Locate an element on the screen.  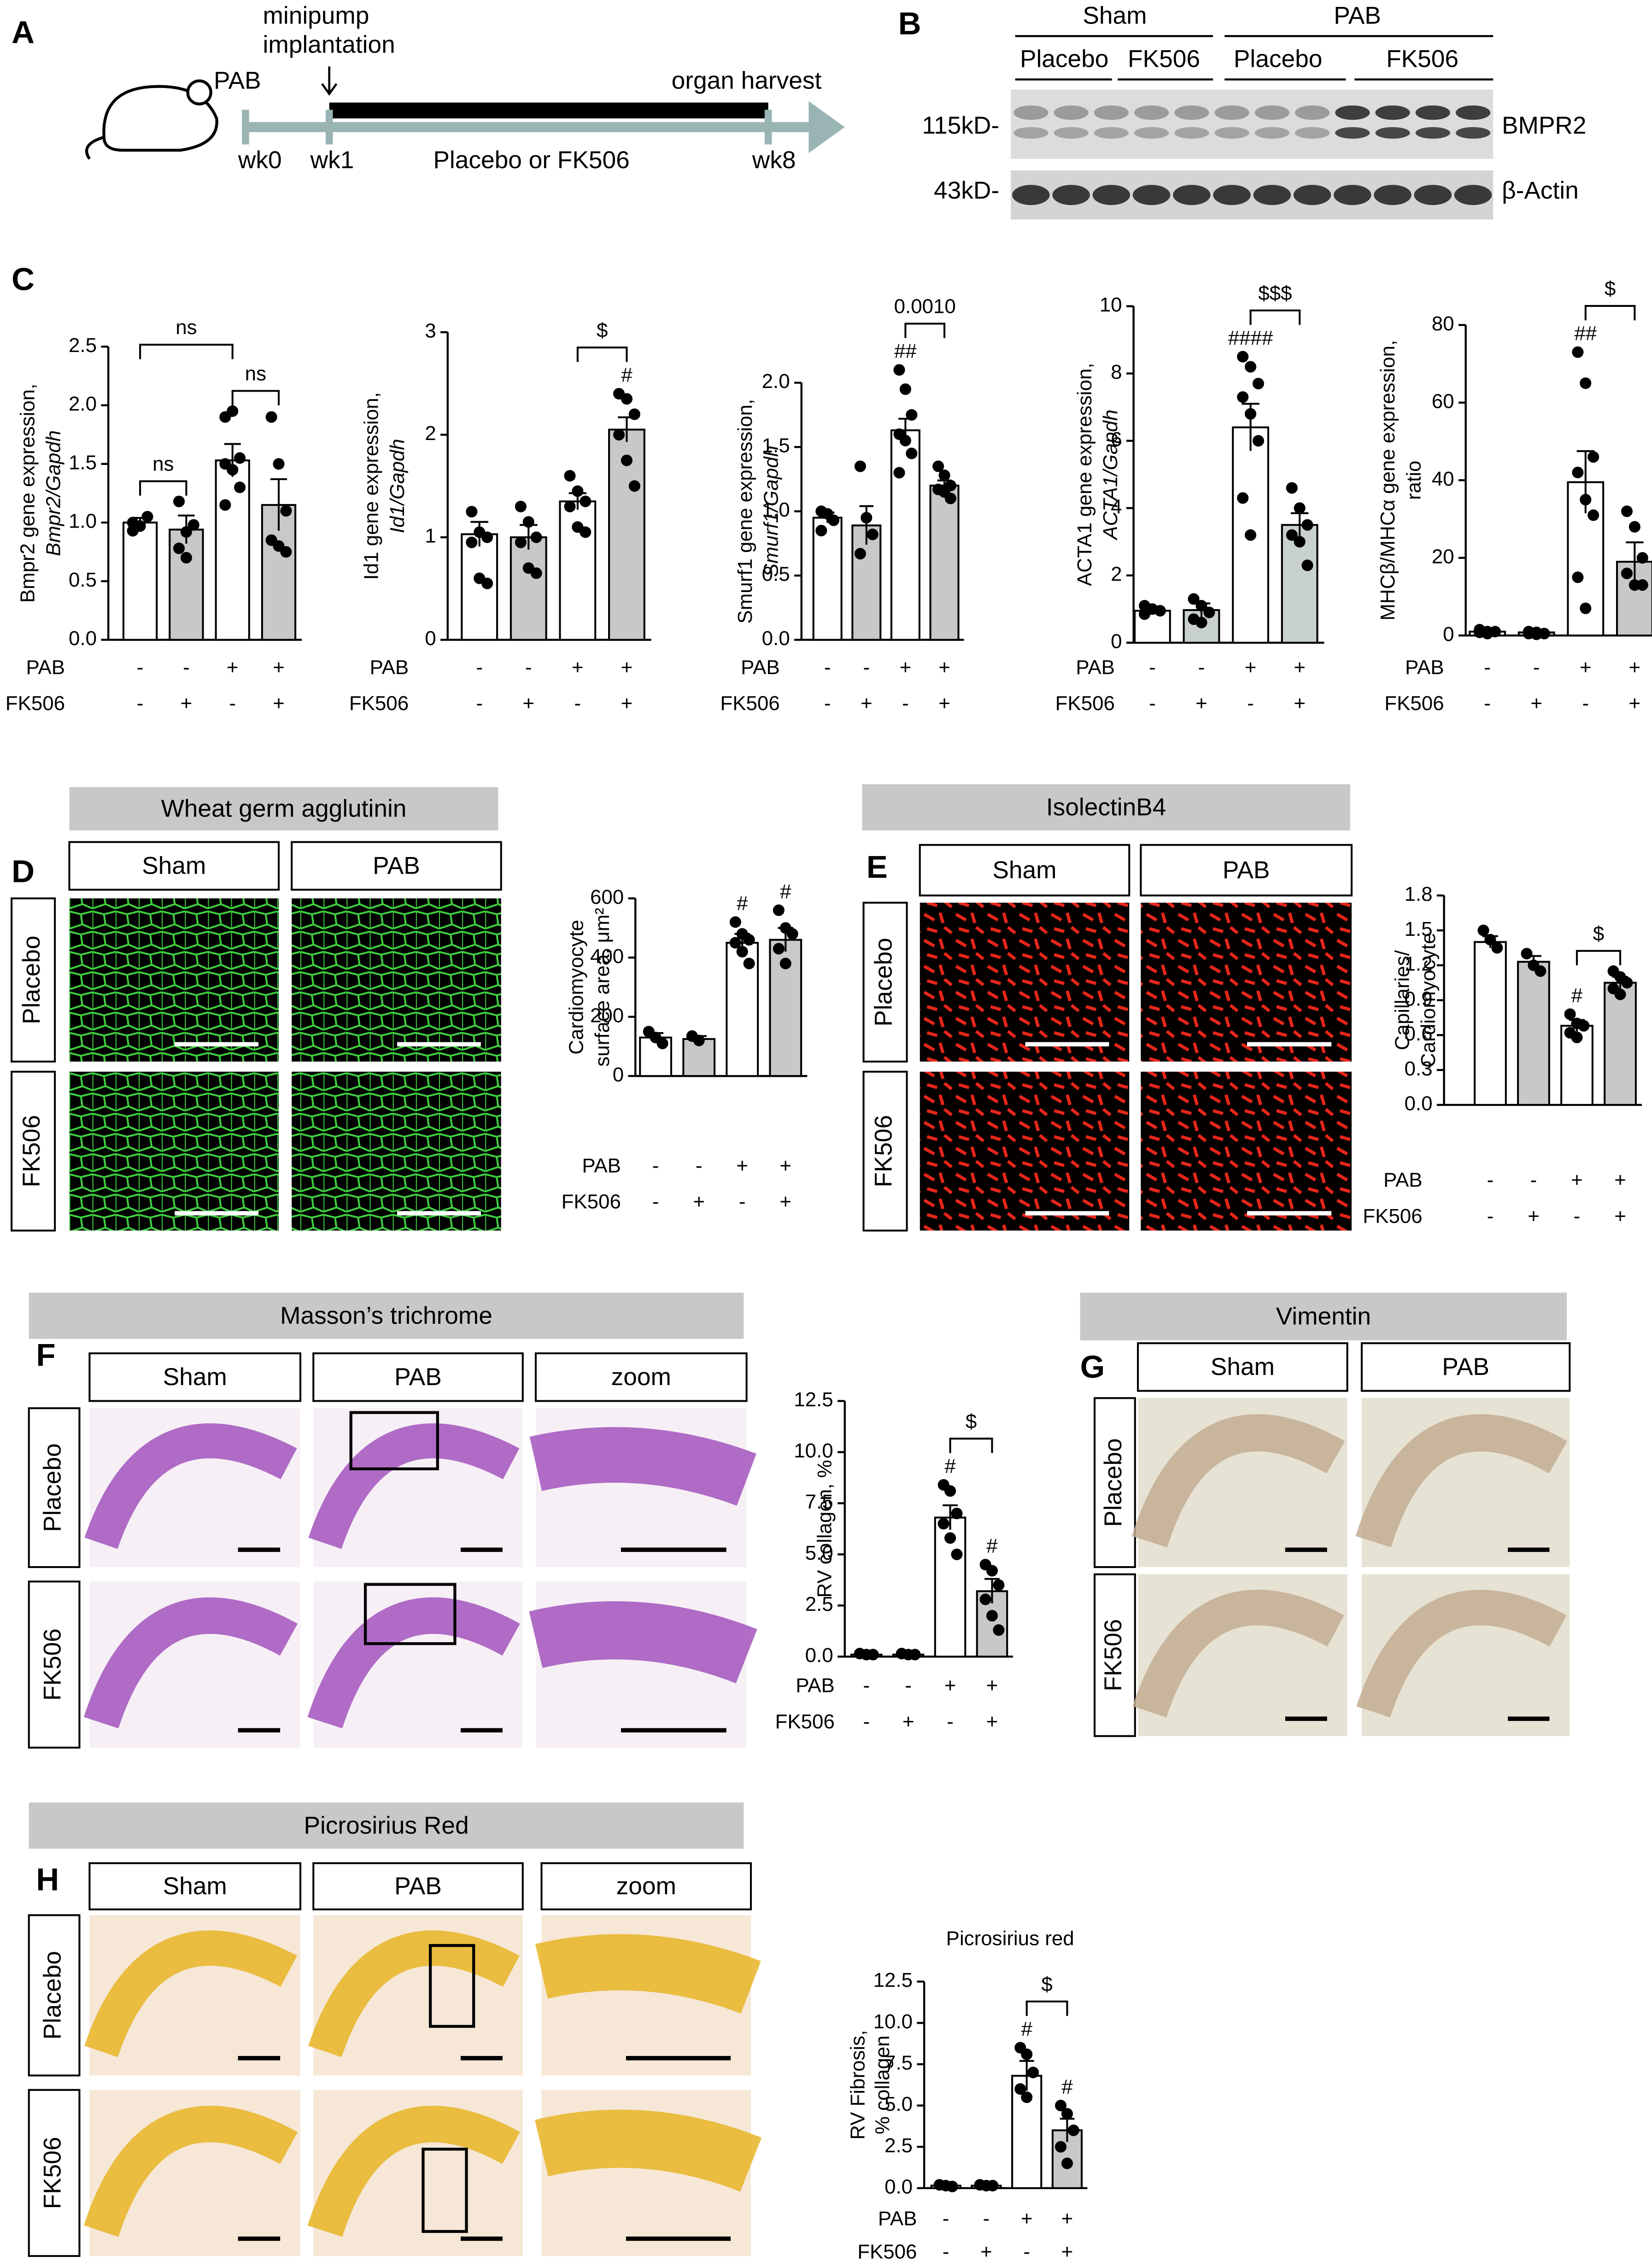
y-axis-label: Bmpr2 gene expression, is located at coordinates (27, 493).